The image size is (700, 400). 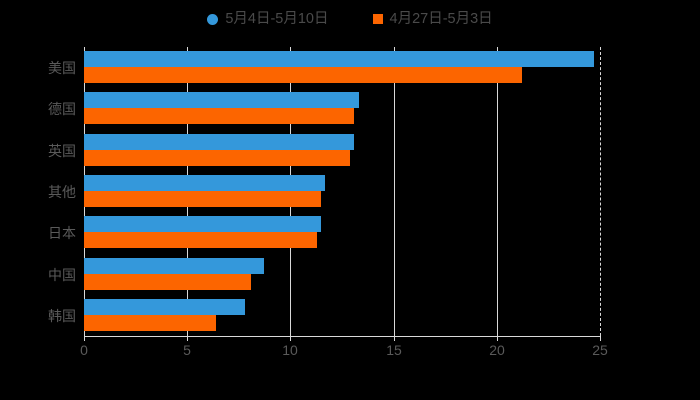 I want to click on legend-circle-marker-icon, so click(x=213, y=19).